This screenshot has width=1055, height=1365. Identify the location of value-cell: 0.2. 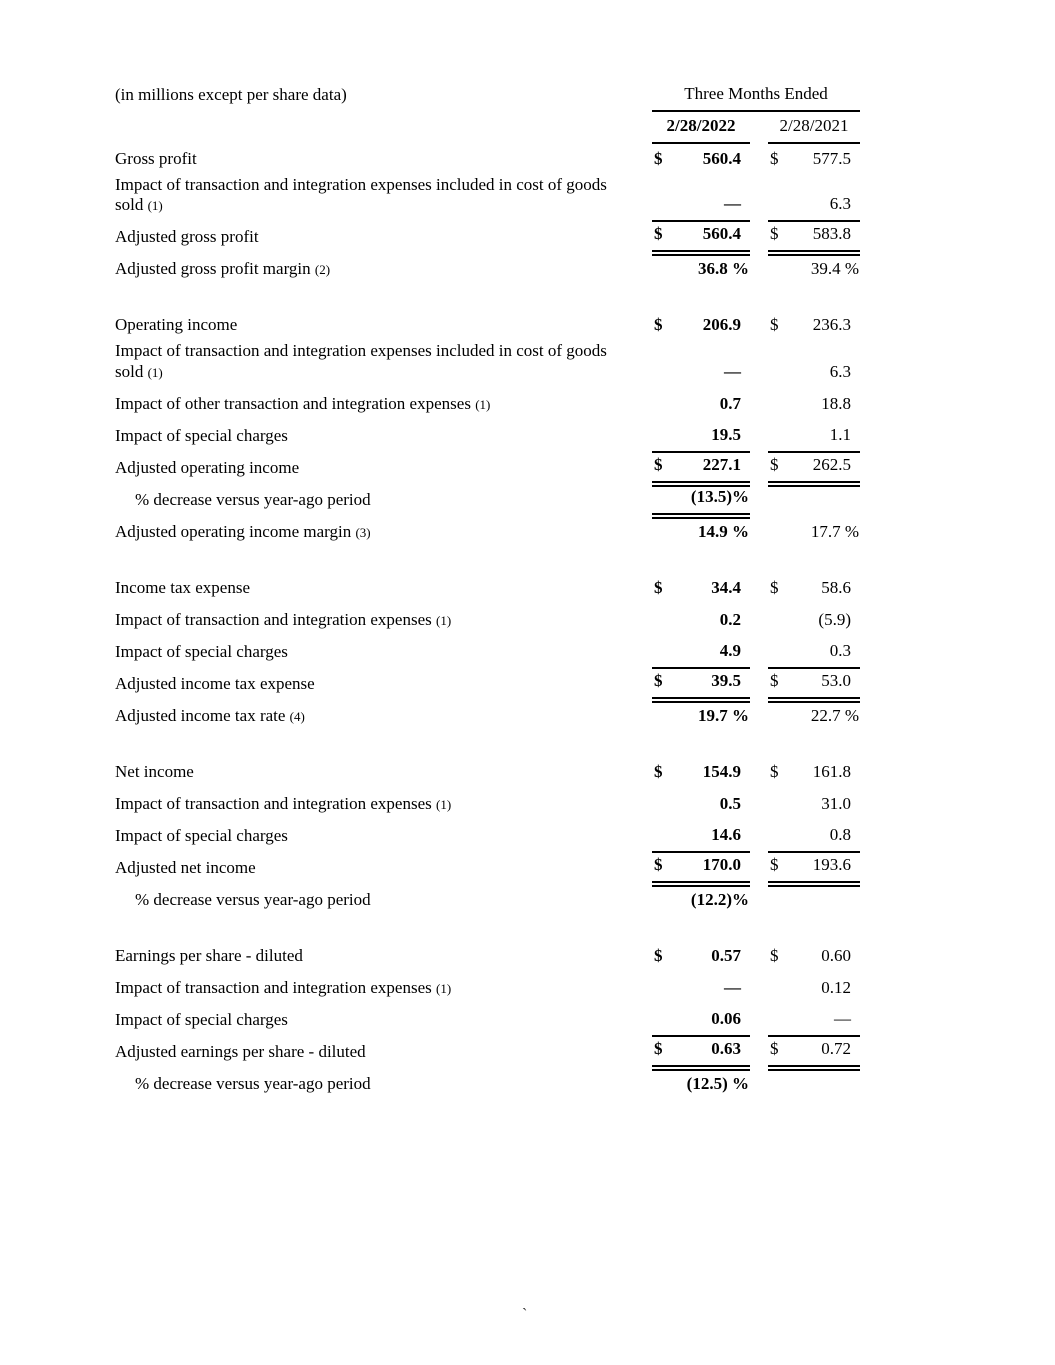
(701, 620).